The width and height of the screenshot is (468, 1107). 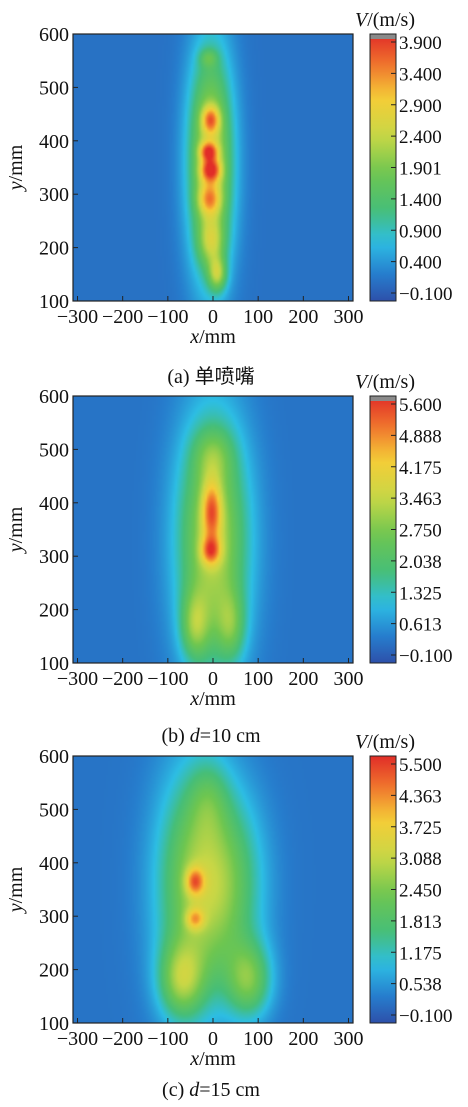 I want to click on colorbar-tick-label: 3.400, so click(x=420, y=74).